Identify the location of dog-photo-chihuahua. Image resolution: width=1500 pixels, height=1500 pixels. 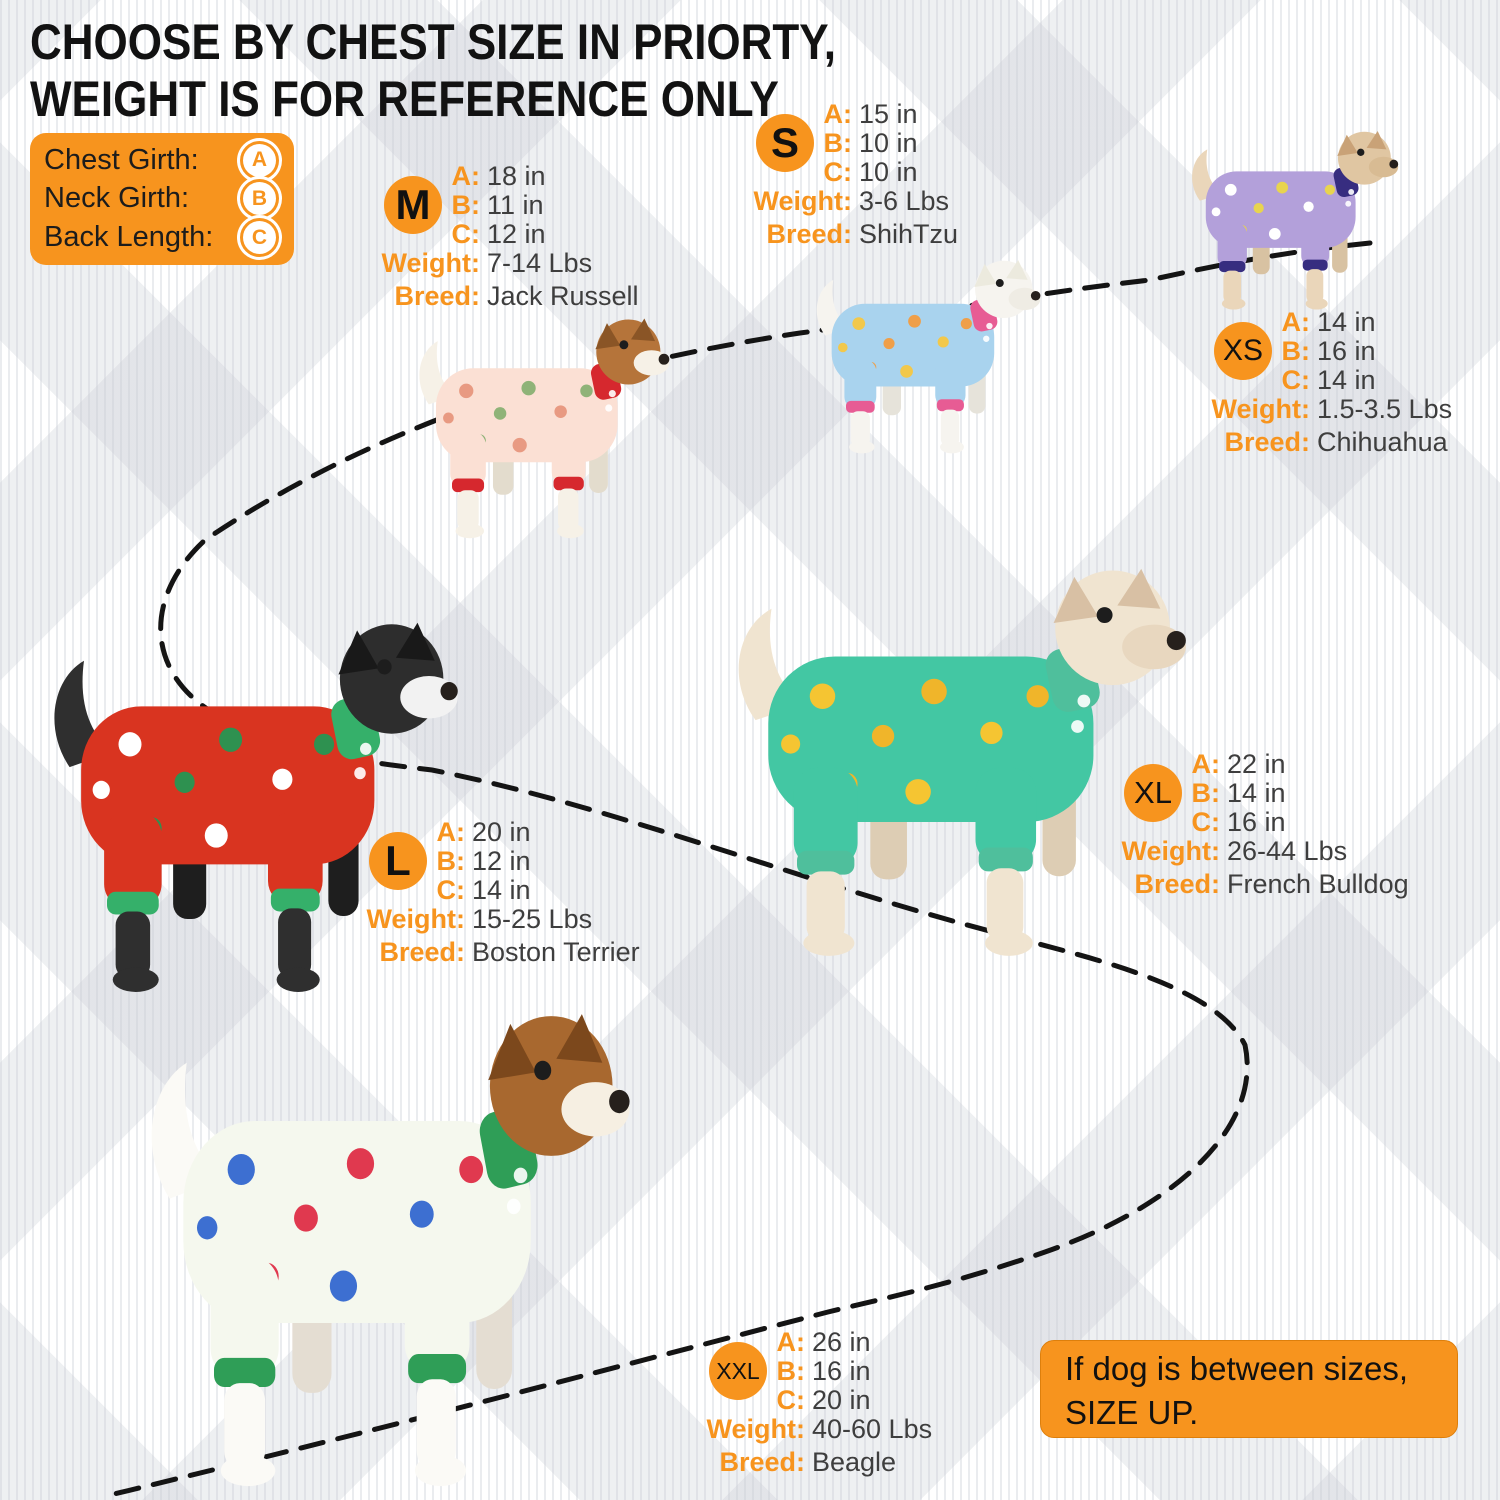
(1289, 215).